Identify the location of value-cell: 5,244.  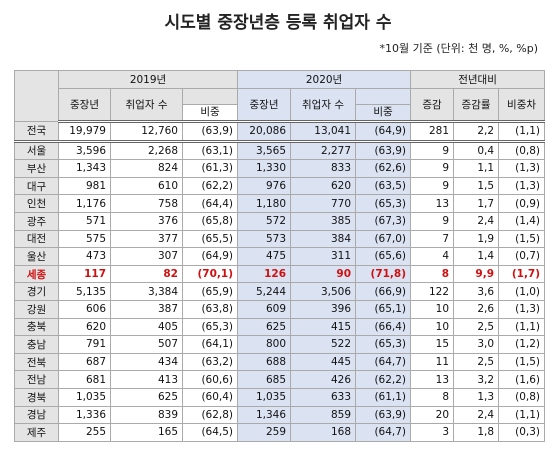
(264, 291).